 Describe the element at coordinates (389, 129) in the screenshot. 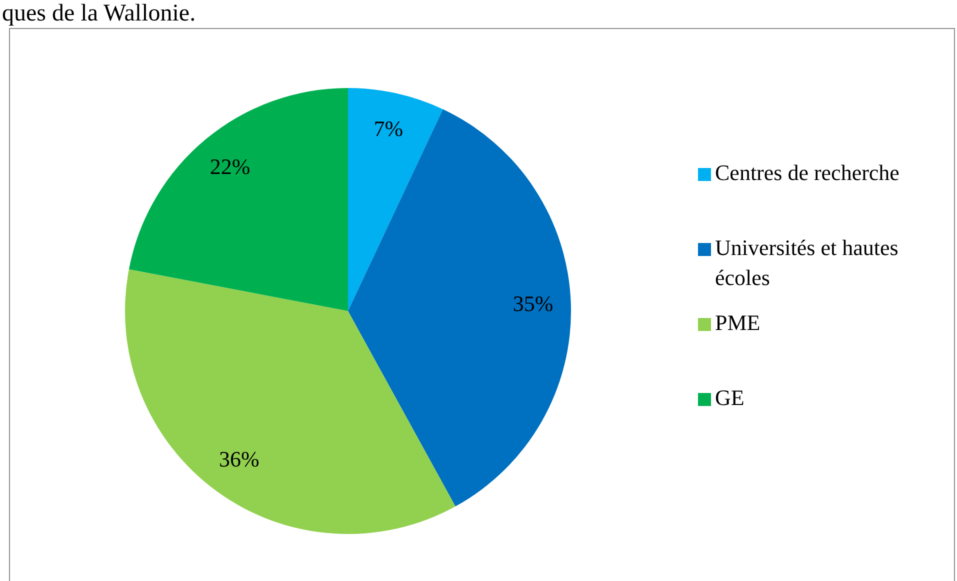

I see `data-label: 7%` at that location.